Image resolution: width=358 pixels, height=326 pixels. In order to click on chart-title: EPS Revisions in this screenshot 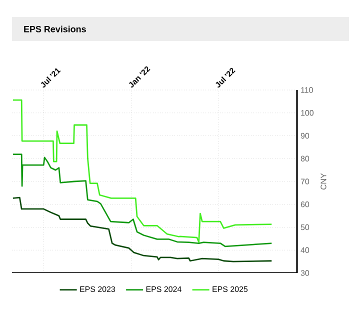, I will do `click(55, 29)`.